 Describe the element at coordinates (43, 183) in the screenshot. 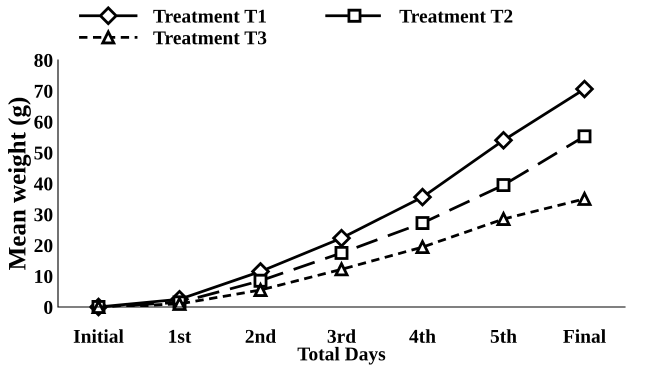

I see `y-tick-label: 40` at that location.